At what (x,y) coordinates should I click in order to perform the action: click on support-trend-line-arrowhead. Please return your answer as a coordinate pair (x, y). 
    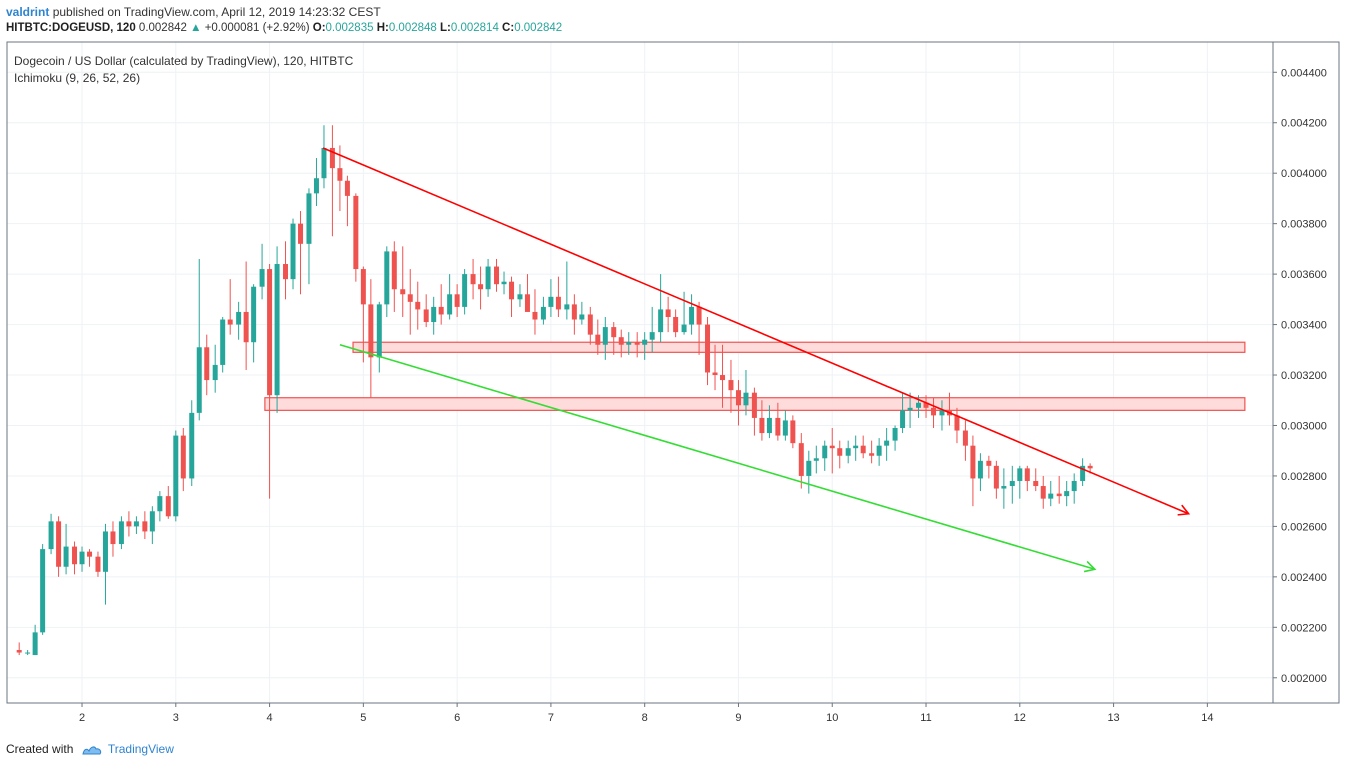
    Looking at the image, I should click on (1090, 566).